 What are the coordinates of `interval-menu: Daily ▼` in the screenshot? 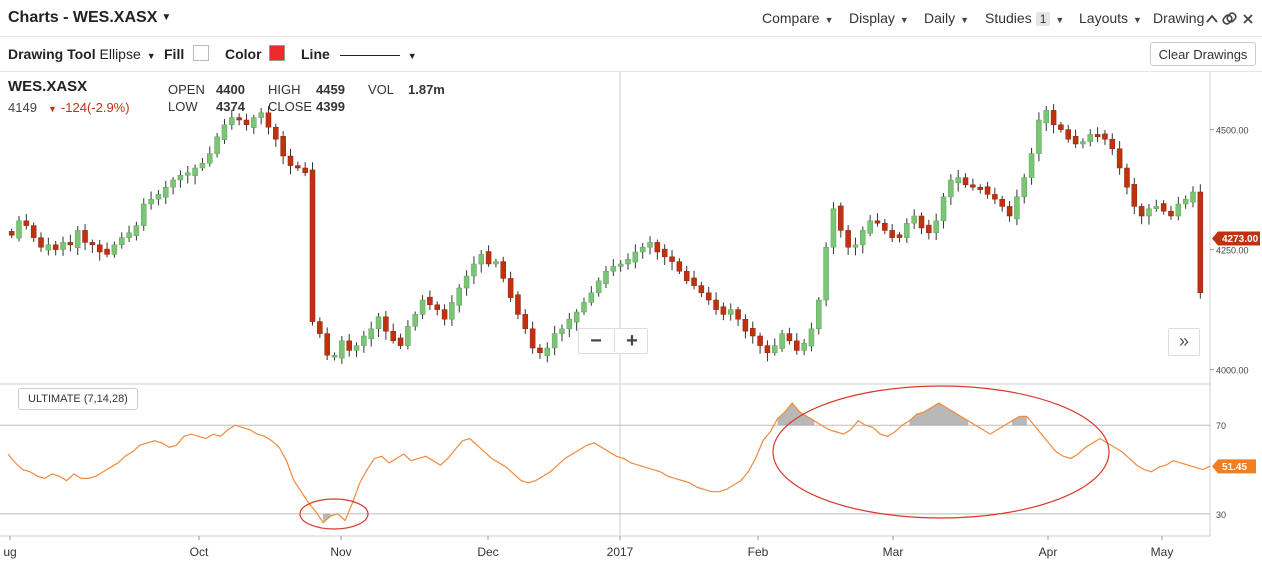 It's located at (947, 18).